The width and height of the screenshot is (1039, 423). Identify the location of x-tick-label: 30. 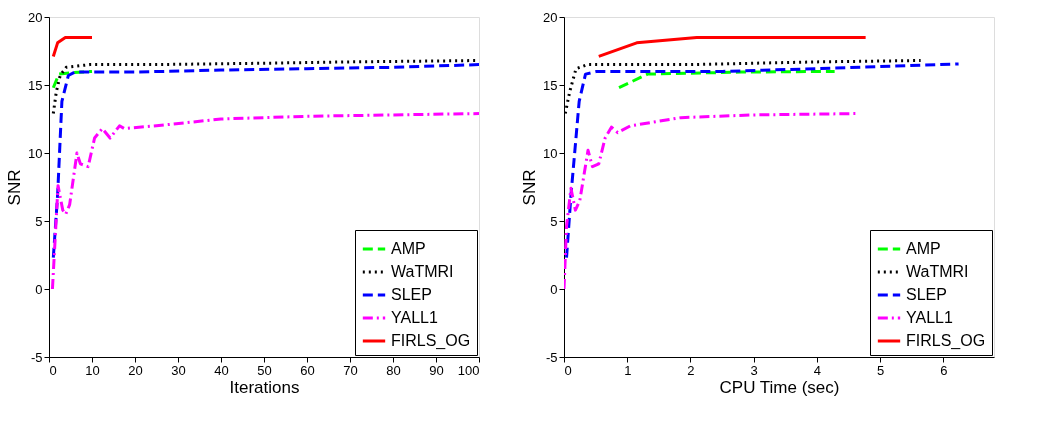
(178, 370).